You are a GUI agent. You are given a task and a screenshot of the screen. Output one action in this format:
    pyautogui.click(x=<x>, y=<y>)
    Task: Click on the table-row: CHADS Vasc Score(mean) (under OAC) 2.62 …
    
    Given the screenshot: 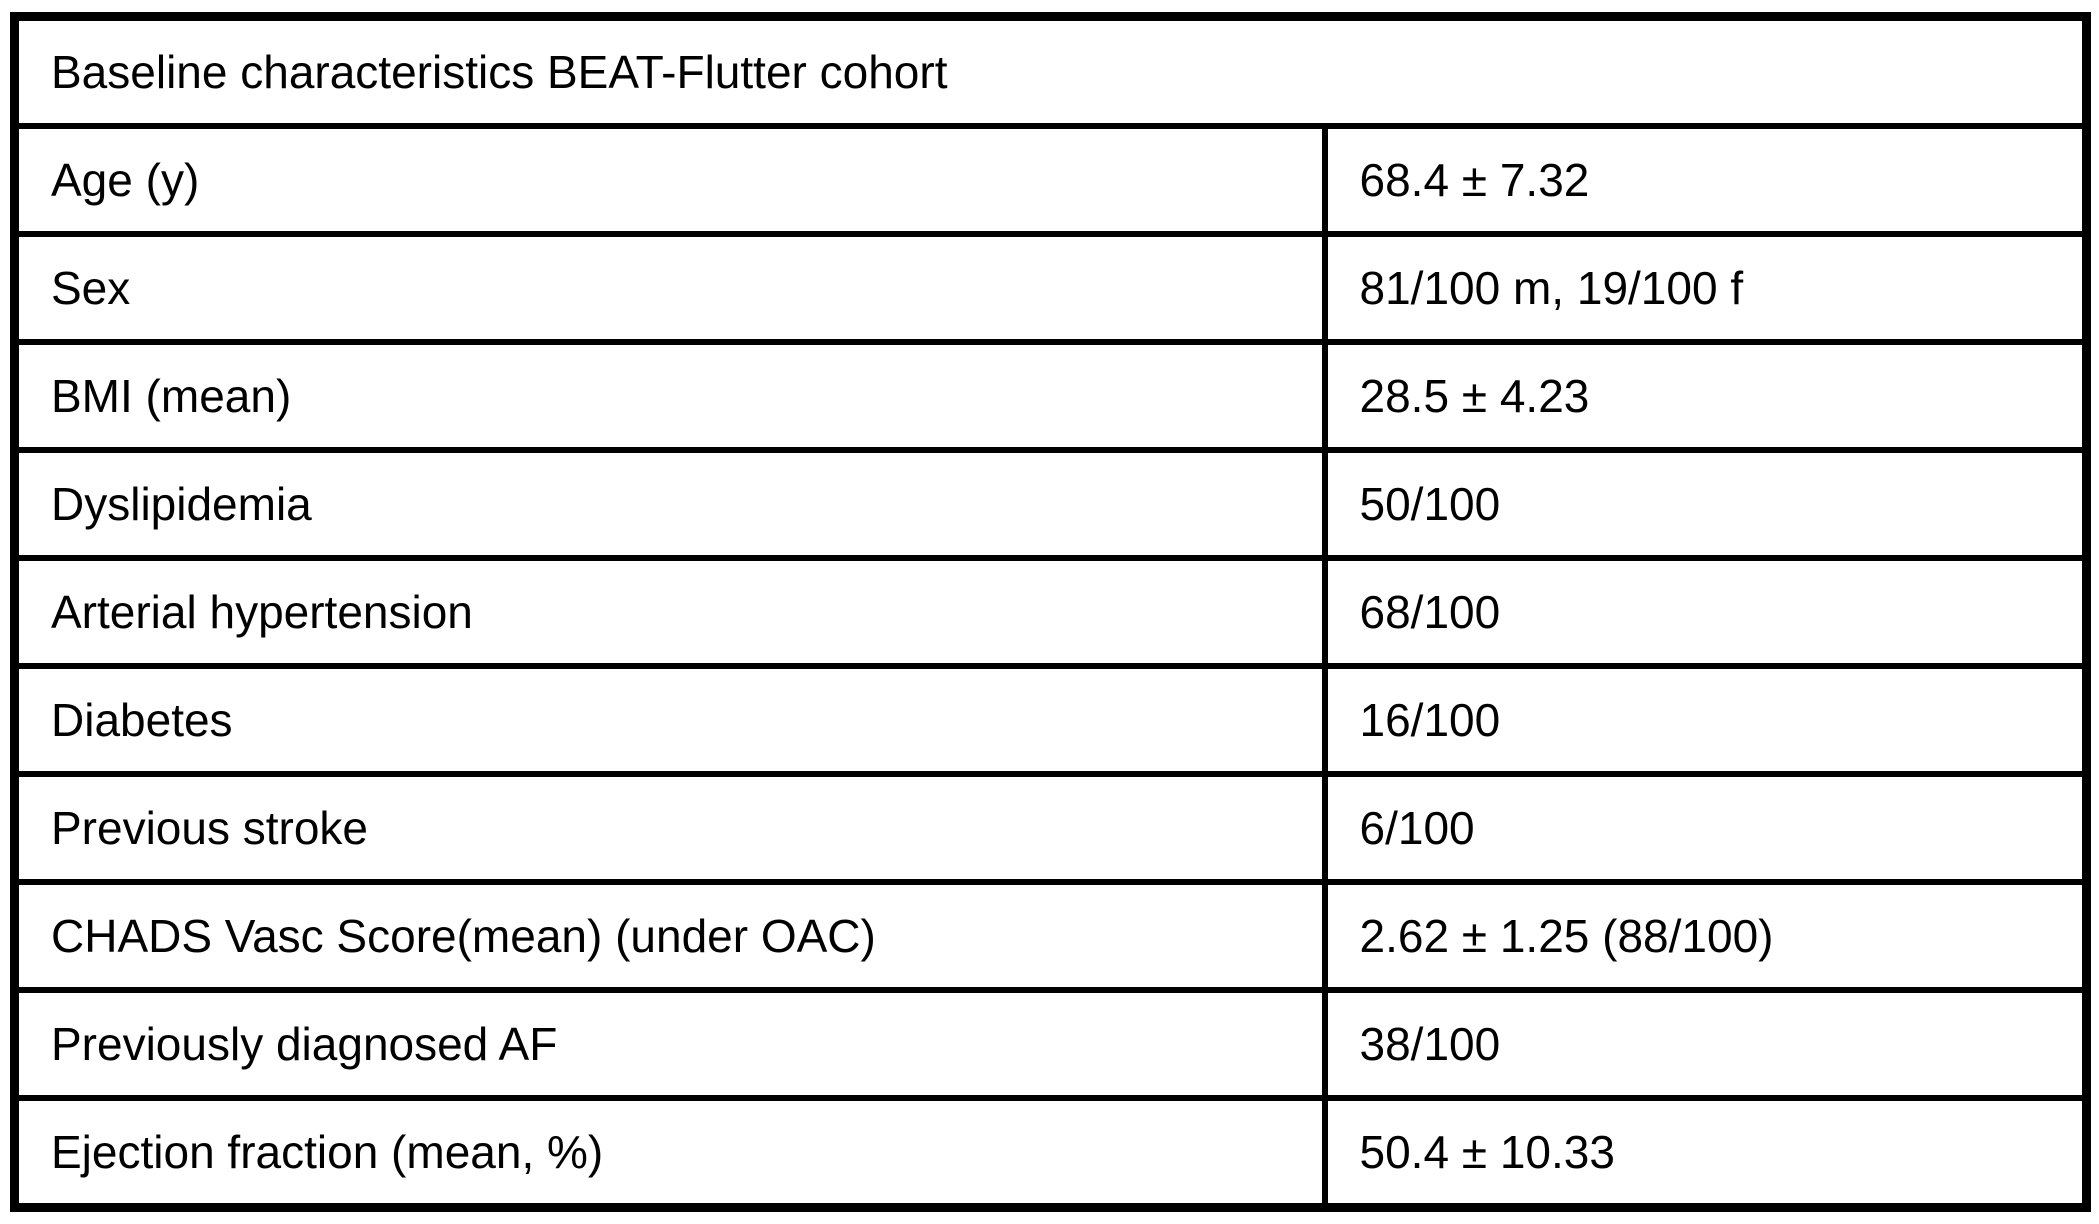 What is the action you would take?
    pyautogui.click(x=1050, y=936)
    